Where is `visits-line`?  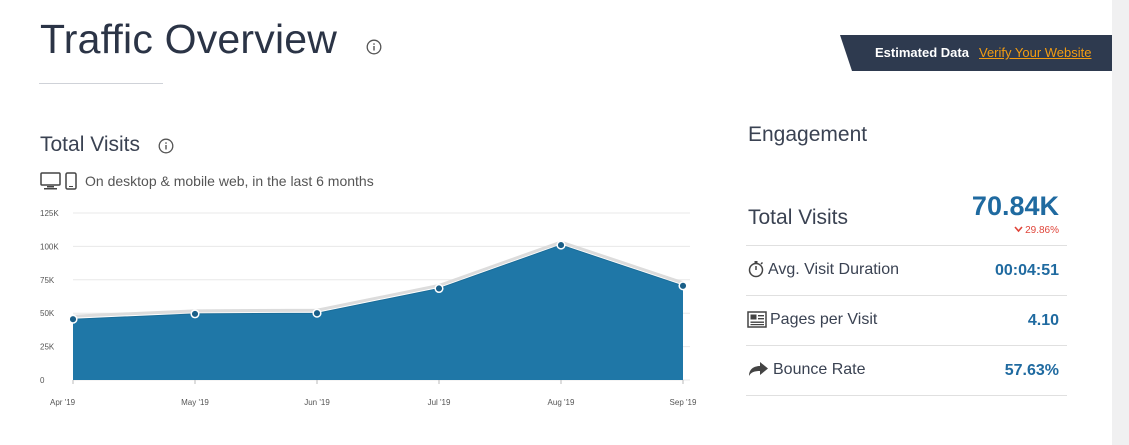 visits-line is located at coordinates (378, 282).